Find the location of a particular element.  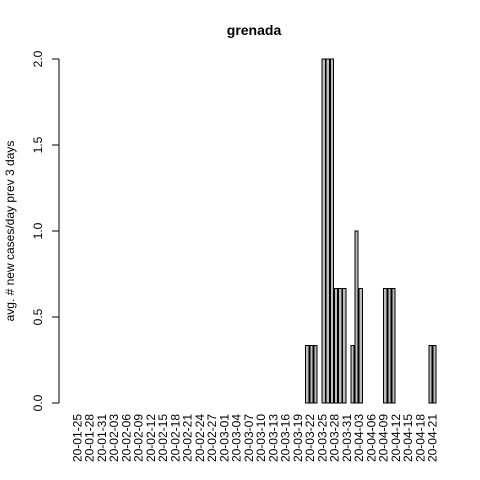

y-tick-label: 2.0 is located at coordinates (38, 58).